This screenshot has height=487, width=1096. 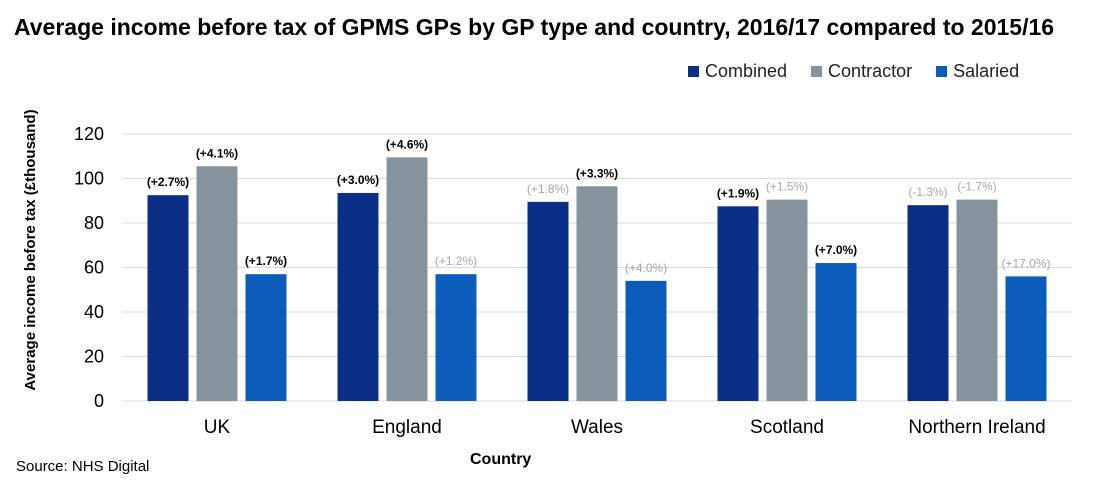 What do you see at coordinates (597, 427) in the screenshot?
I see `x-tick-label: Wales` at bounding box center [597, 427].